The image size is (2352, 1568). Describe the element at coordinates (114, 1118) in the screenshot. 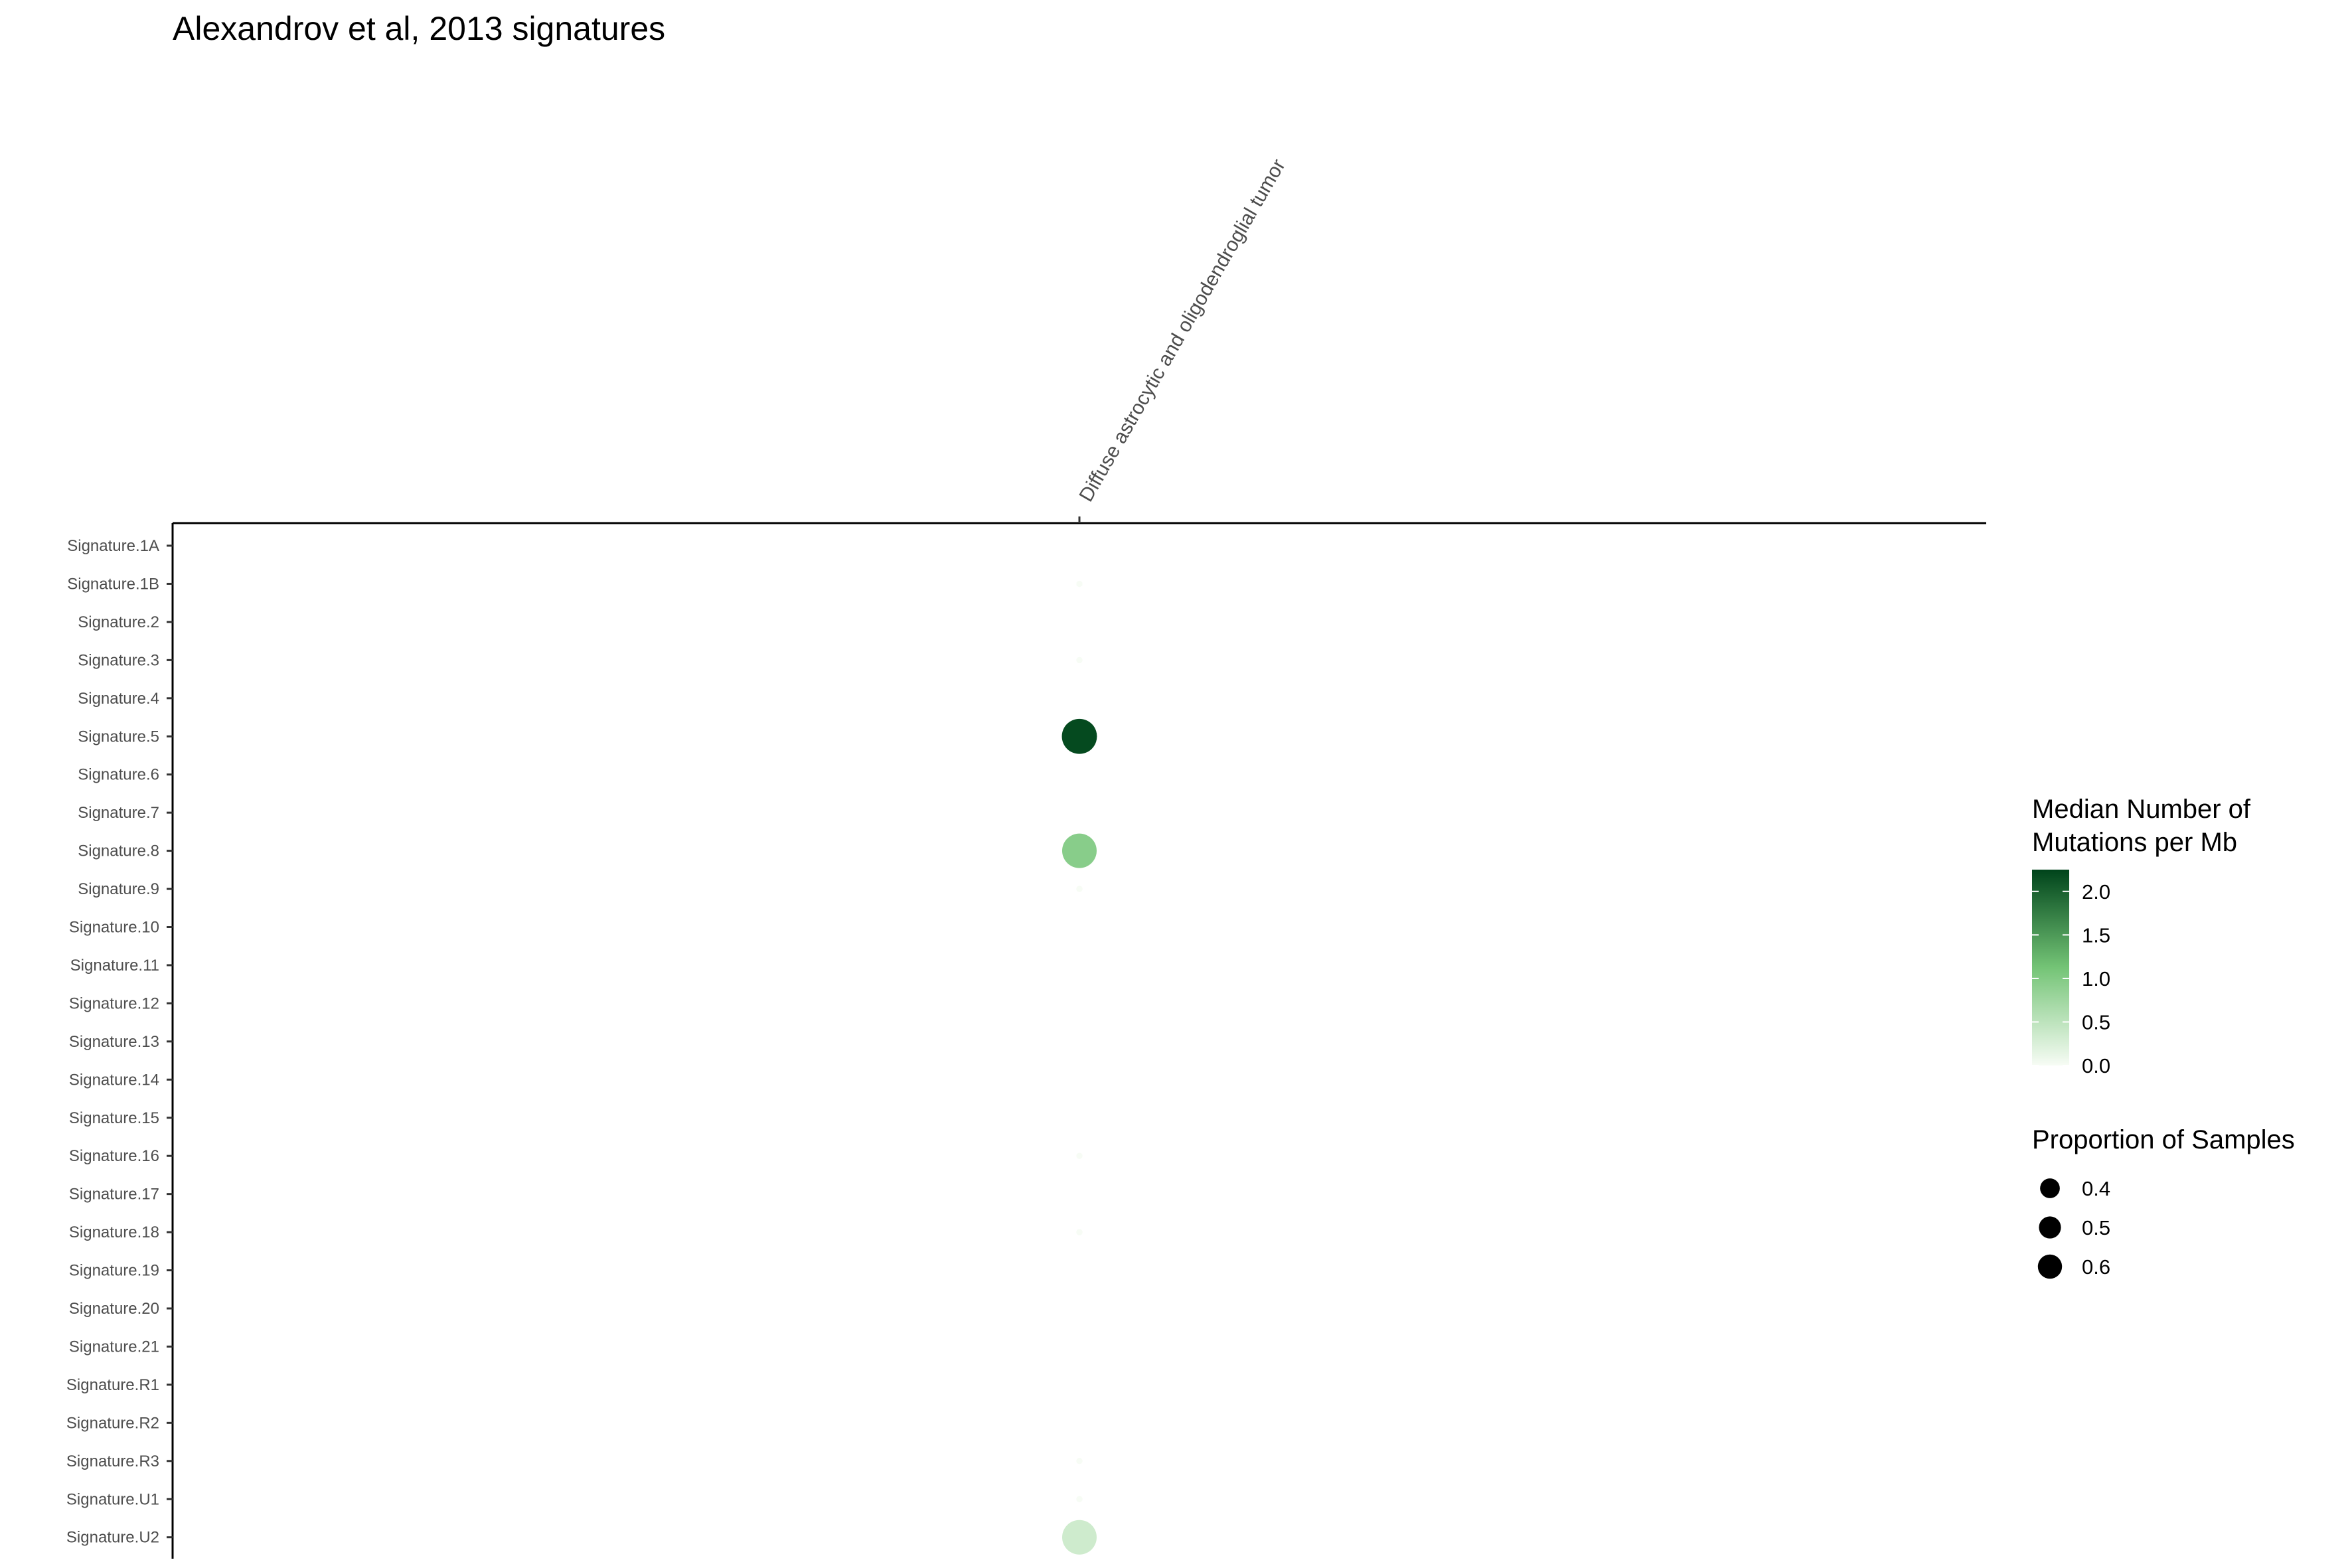

I see `y-tick-label: Signature.15` at that location.